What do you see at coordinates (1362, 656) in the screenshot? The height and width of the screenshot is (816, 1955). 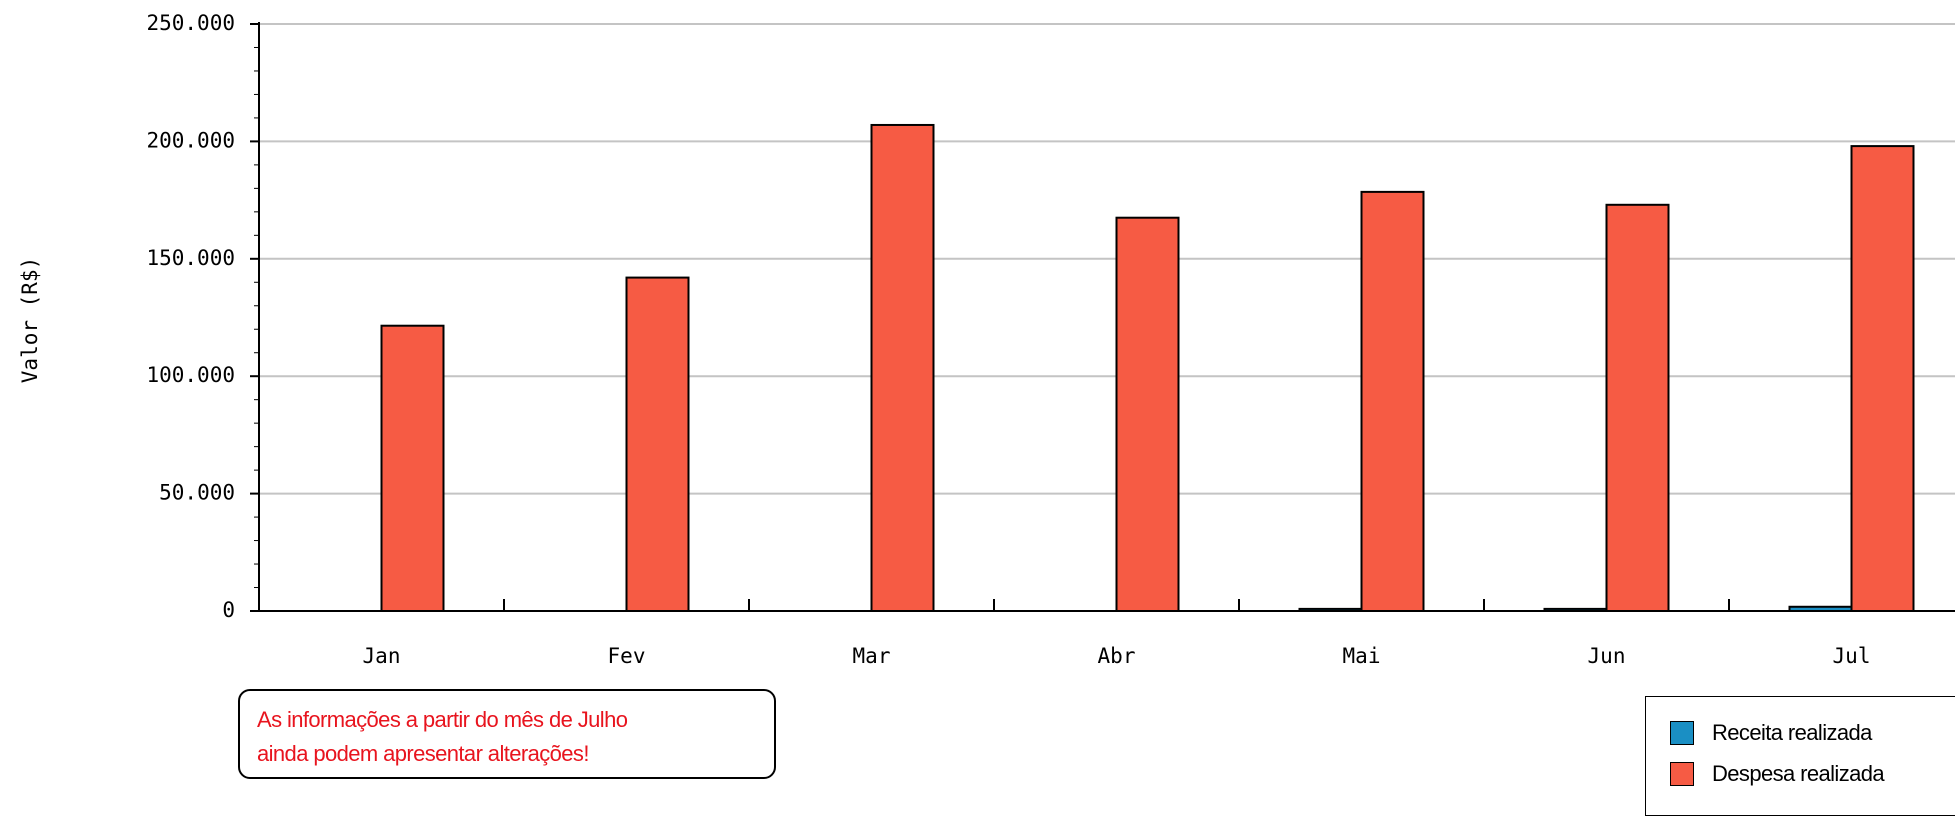 I see `x-tick-label: Mai` at bounding box center [1362, 656].